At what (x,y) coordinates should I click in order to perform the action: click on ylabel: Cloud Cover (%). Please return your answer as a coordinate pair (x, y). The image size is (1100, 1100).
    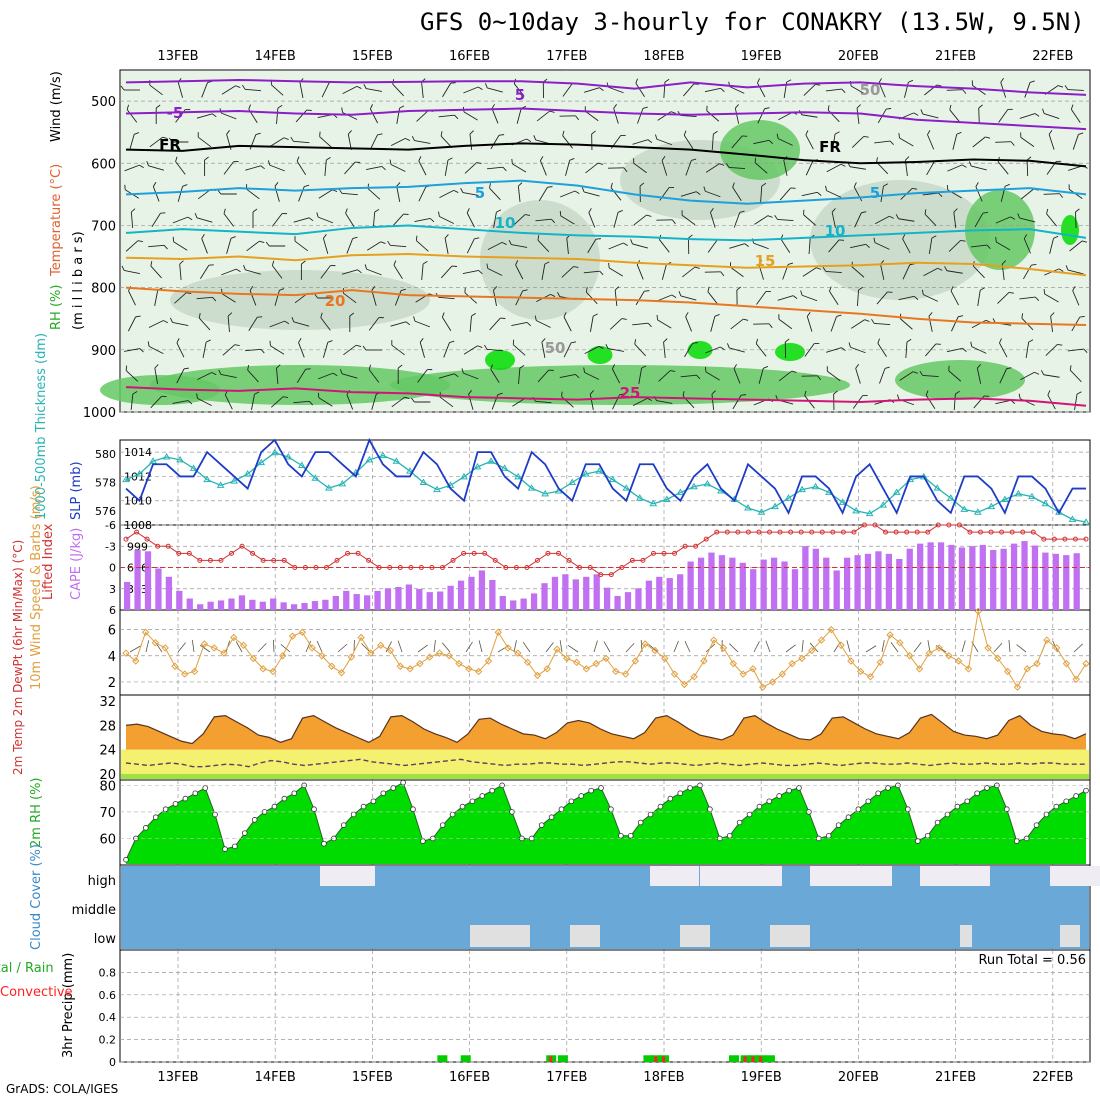
    Looking at the image, I should click on (36, 897).